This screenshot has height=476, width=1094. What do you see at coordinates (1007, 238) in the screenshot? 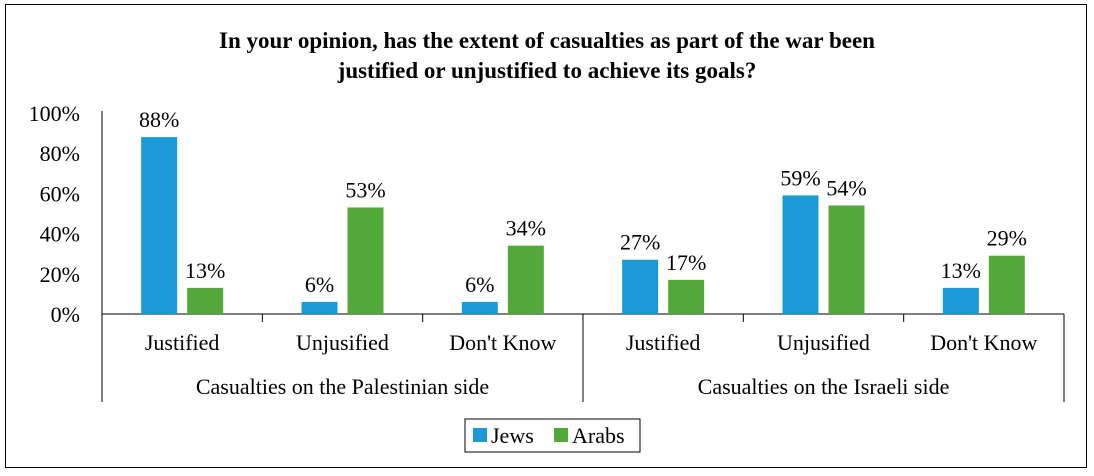
I see `data-label: 29%` at bounding box center [1007, 238].